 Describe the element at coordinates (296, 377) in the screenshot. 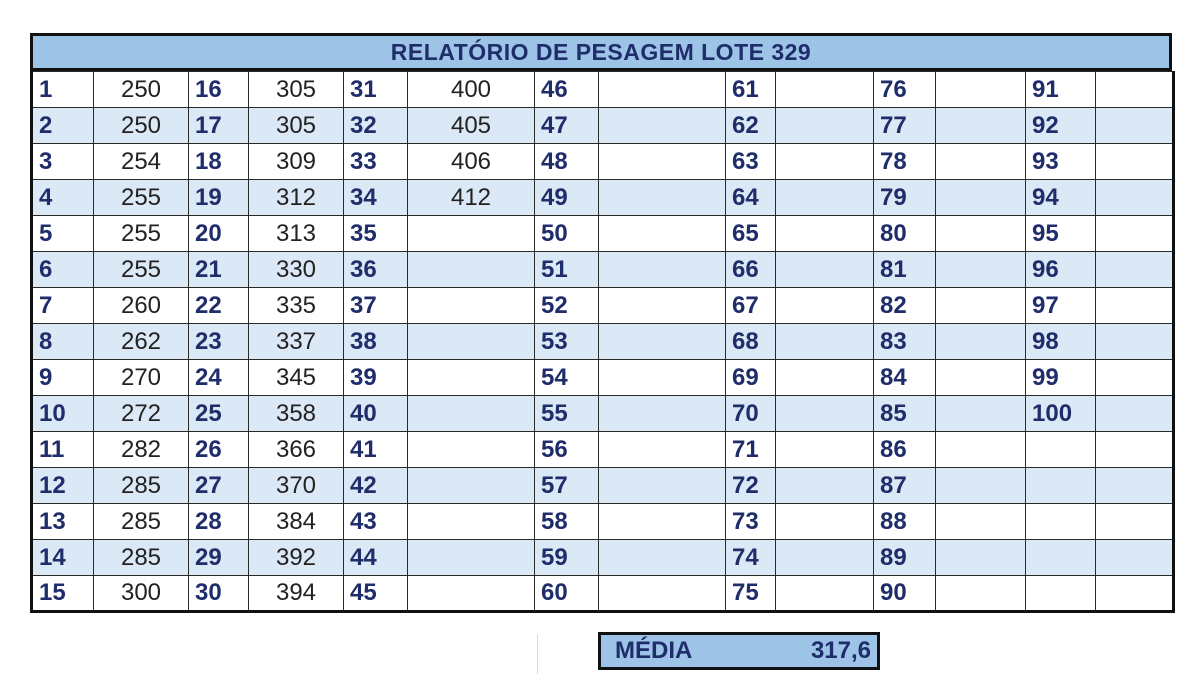

I see `weight-value: 345` at that location.